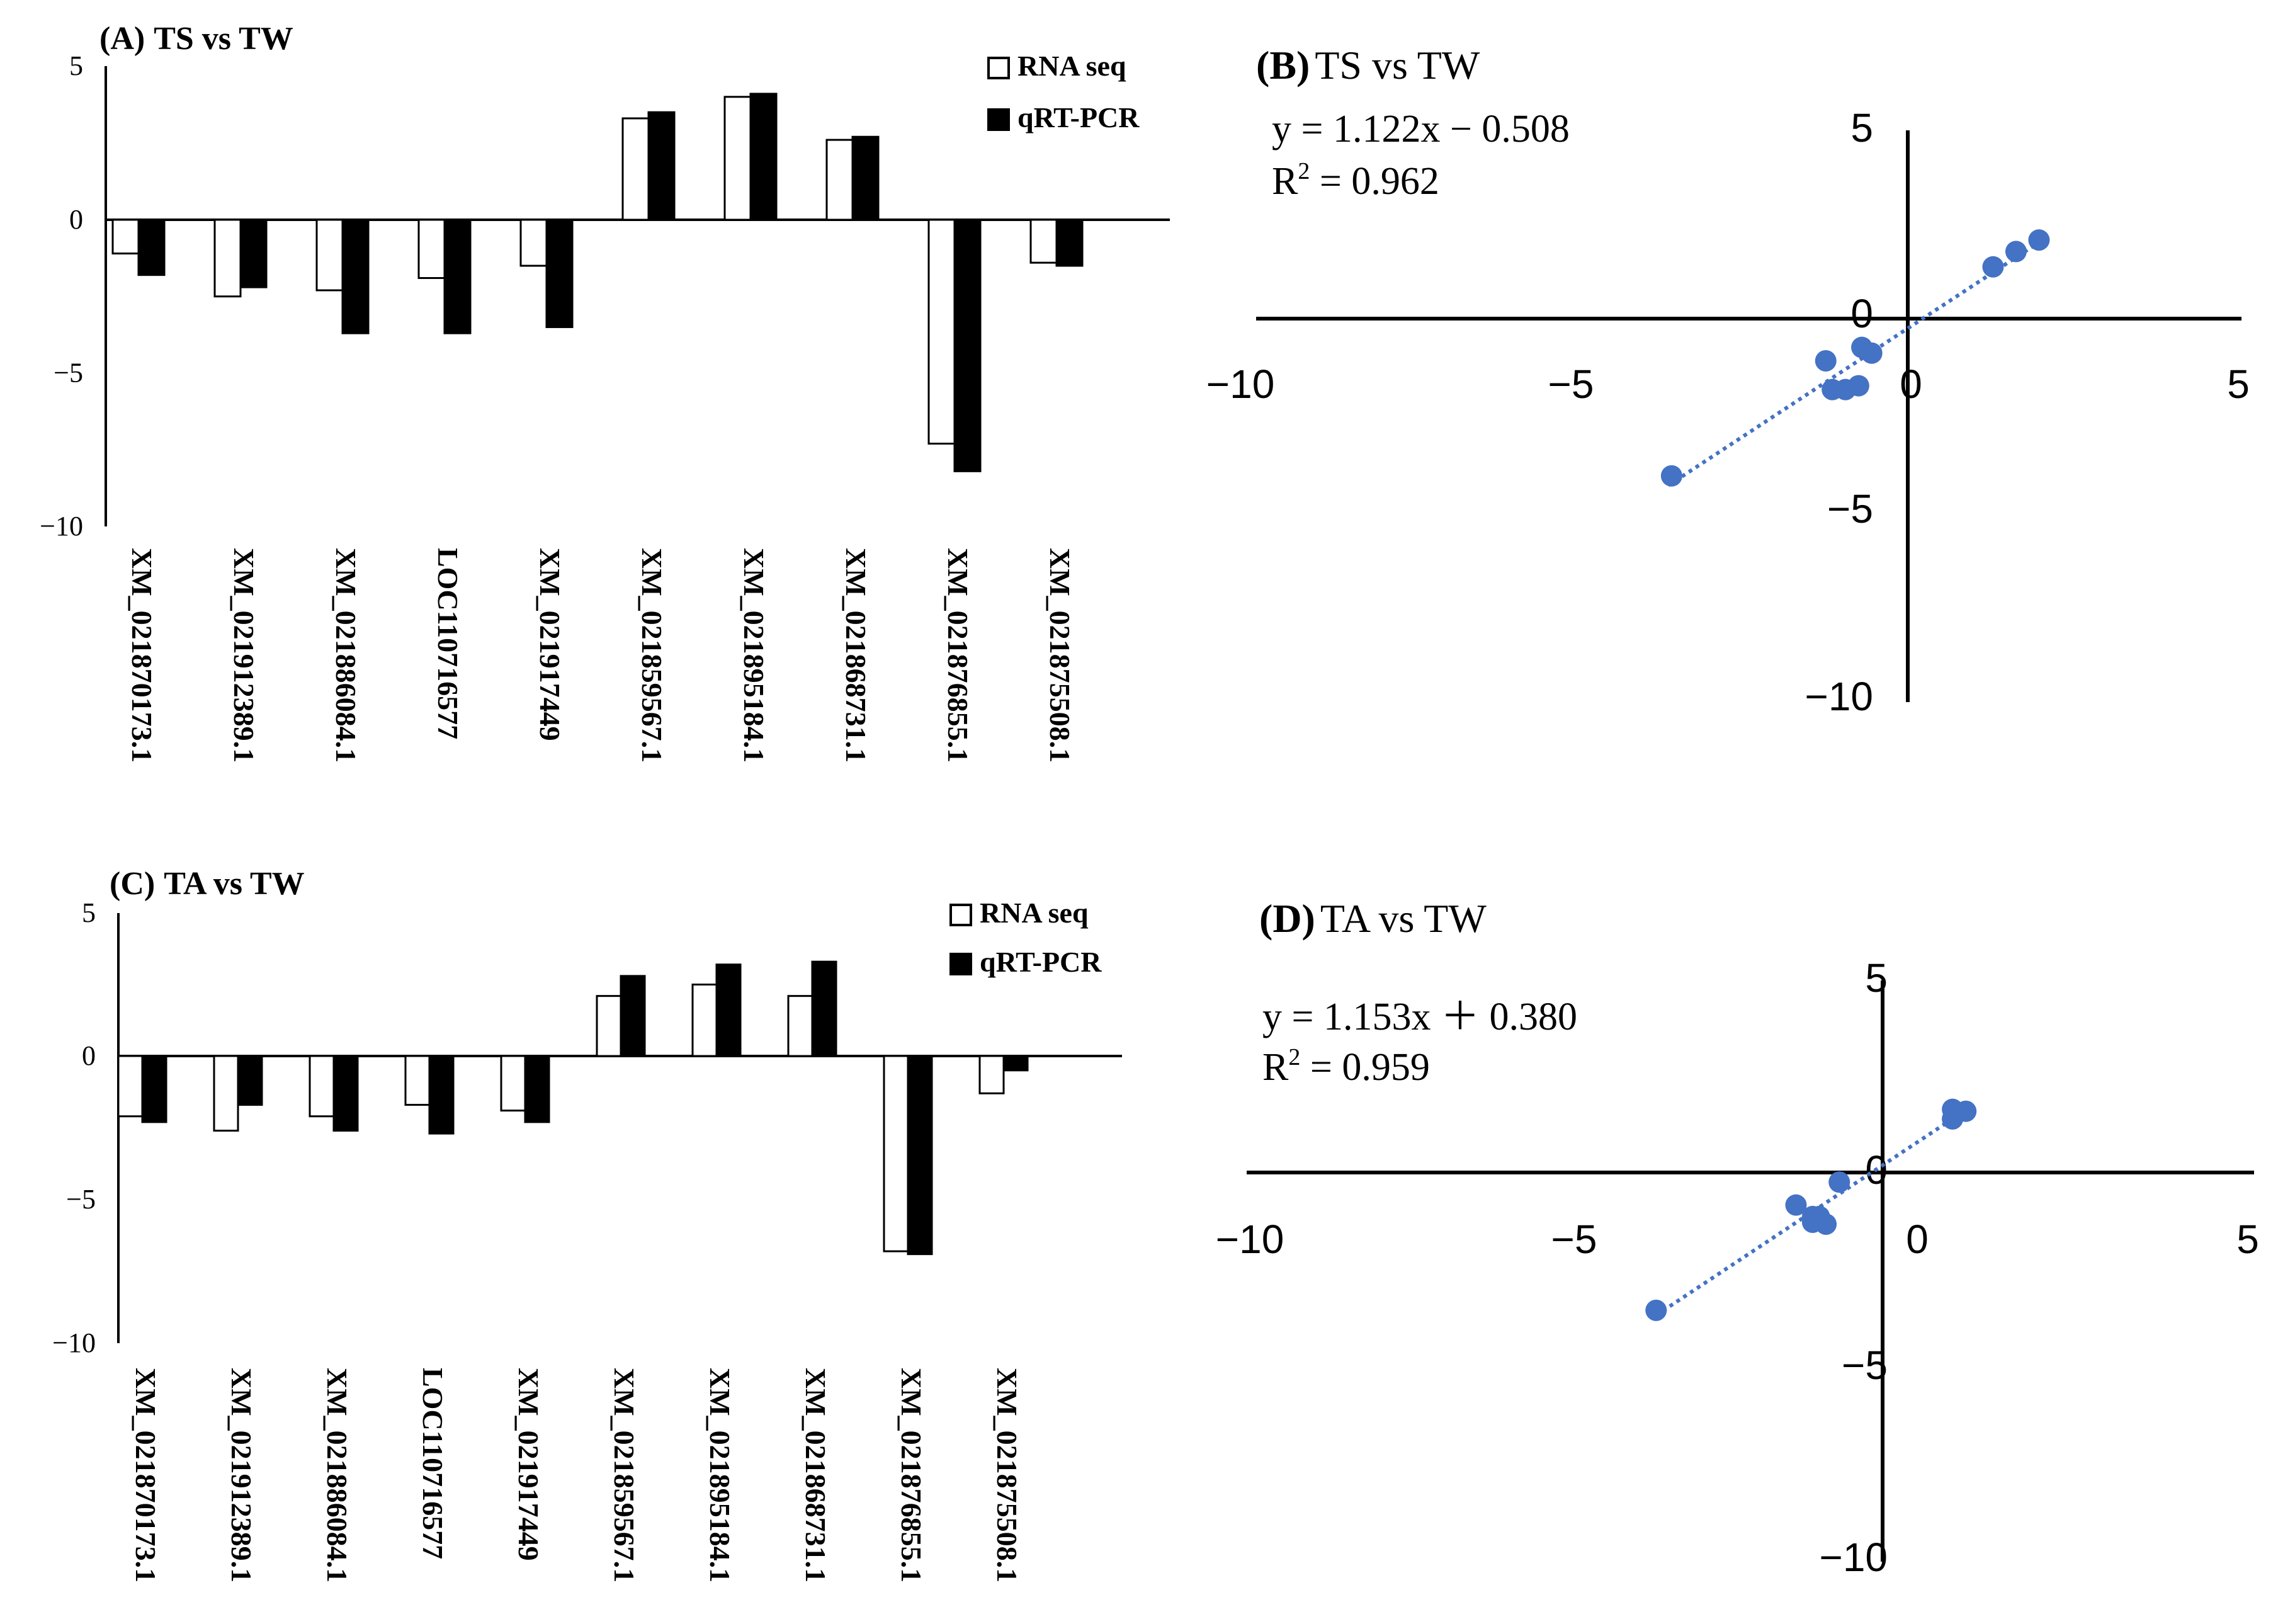 The width and height of the screenshot is (2278, 1624). Describe the element at coordinates (1364, 1067) in the screenshot. I see `r-squared-value: = 0.959` at that location.